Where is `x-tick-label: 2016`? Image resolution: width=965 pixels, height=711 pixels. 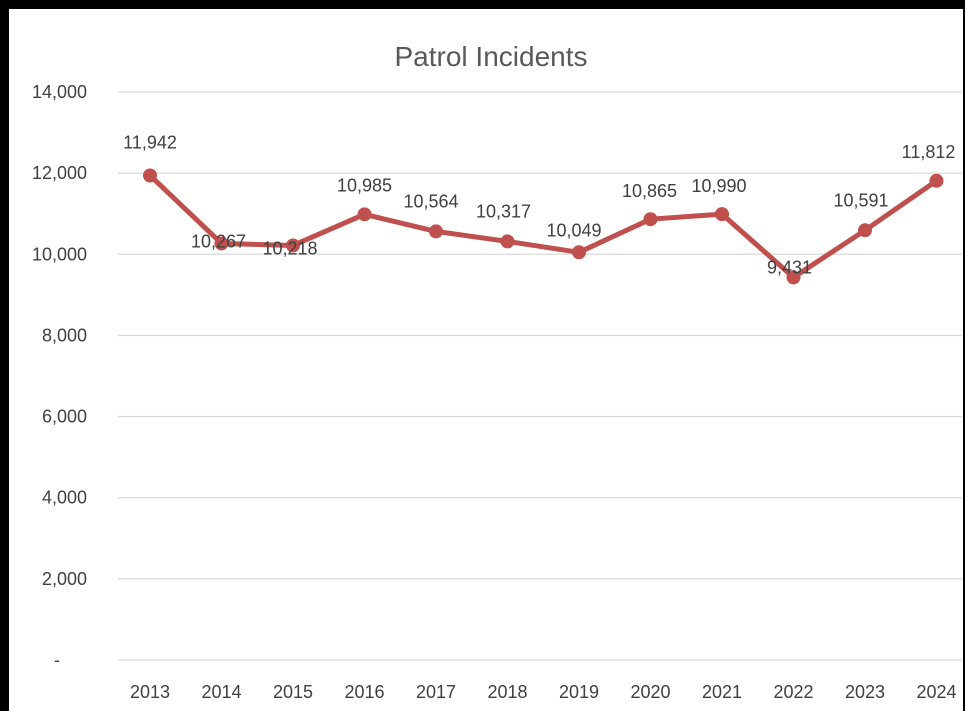 x-tick-label: 2016 is located at coordinates (364, 692).